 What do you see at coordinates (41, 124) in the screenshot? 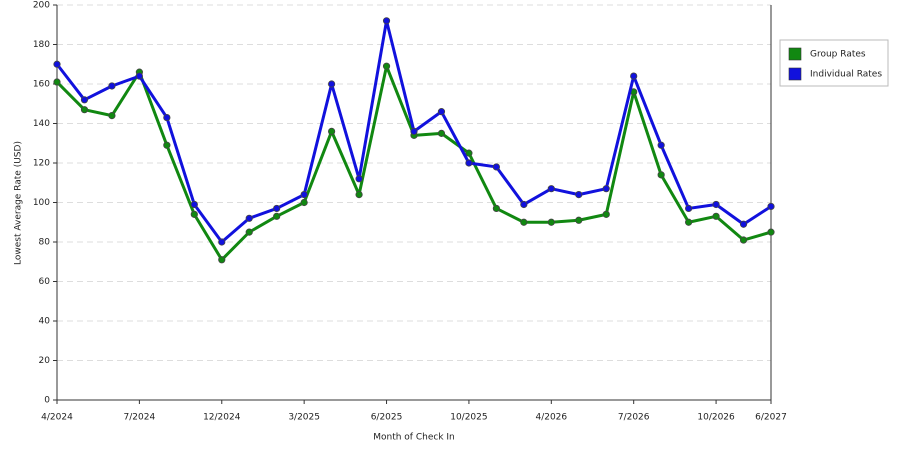
I see `y-tick-label: 140` at bounding box center [41, 124].